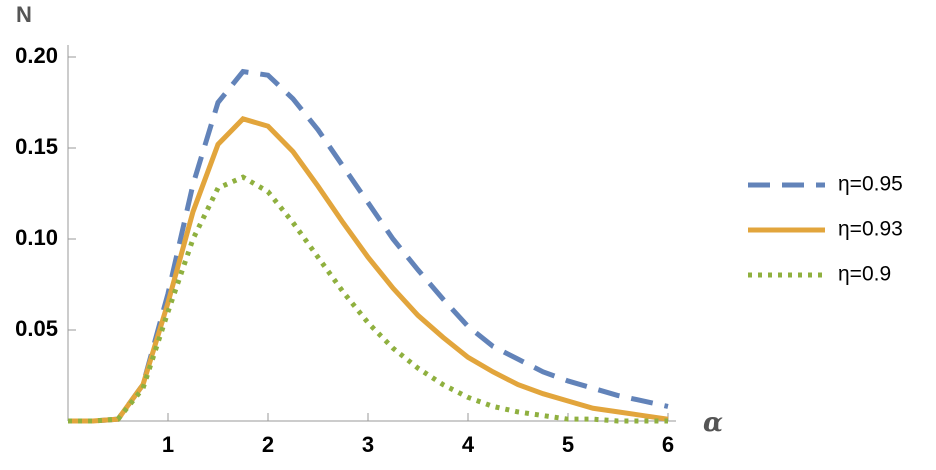 The width and height of the screenshot is (936, 470). Describe the element at coordinates (870, 229) in the screenshot. I see `legend-label: η=0.93` at that location.